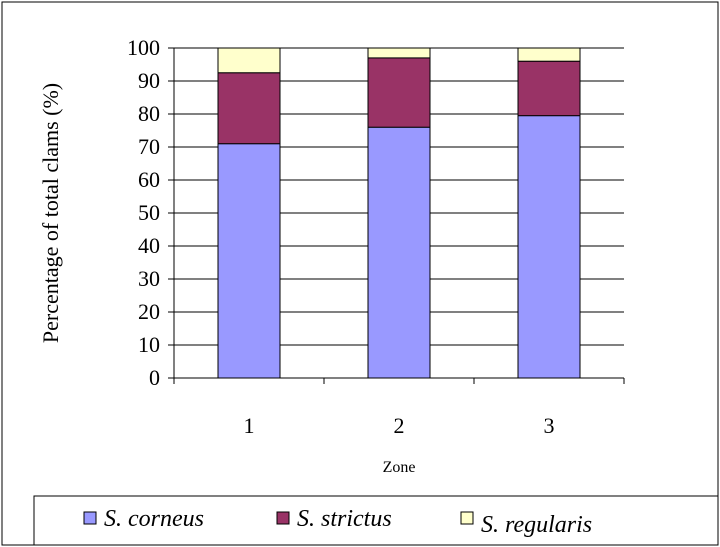 Image resolution: width=720 pixels, height=547 pixels. I want to click on y-ticks: 0 10 20 30 40 50 60 70 80 90 100, so click(150, 212).